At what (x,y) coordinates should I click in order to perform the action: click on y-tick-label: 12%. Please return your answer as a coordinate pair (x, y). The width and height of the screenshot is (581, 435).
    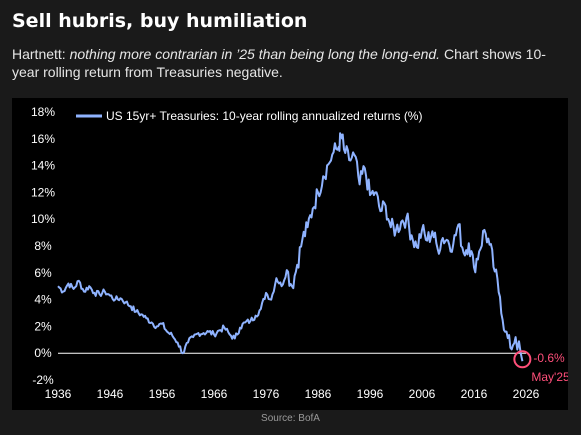
    Looking at the image, I should click on (43, 192).